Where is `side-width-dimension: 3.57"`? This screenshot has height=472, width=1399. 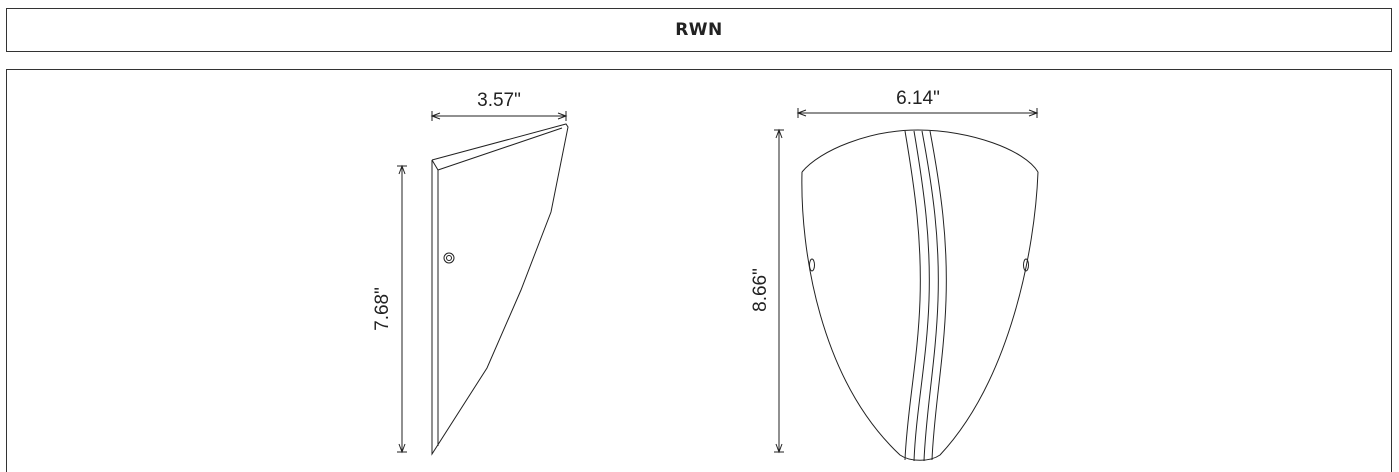 side-width-dimension: 3.57" is located at coordinates (499, 105).